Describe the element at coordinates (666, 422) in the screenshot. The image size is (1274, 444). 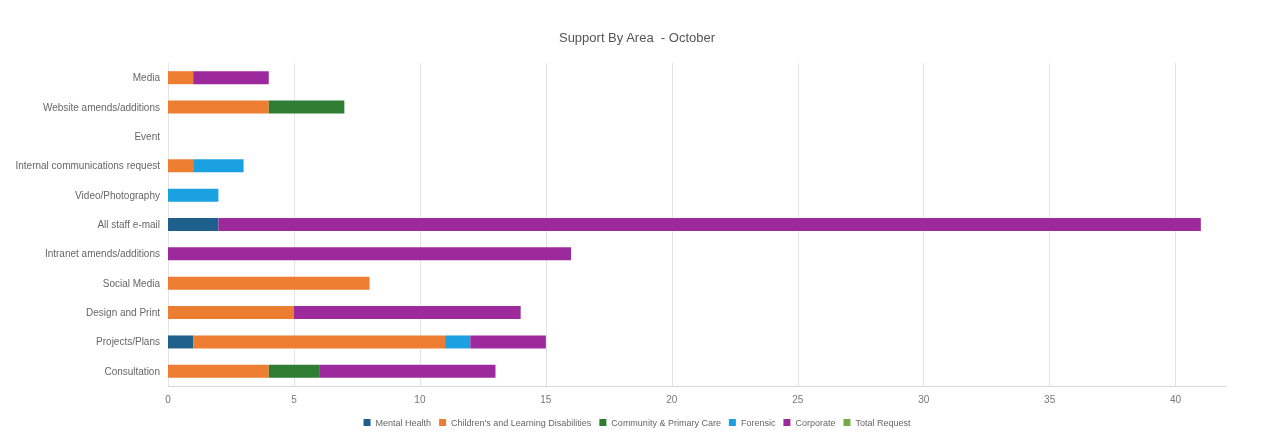
I see `legend-label: Community & Primary Care` at that location.